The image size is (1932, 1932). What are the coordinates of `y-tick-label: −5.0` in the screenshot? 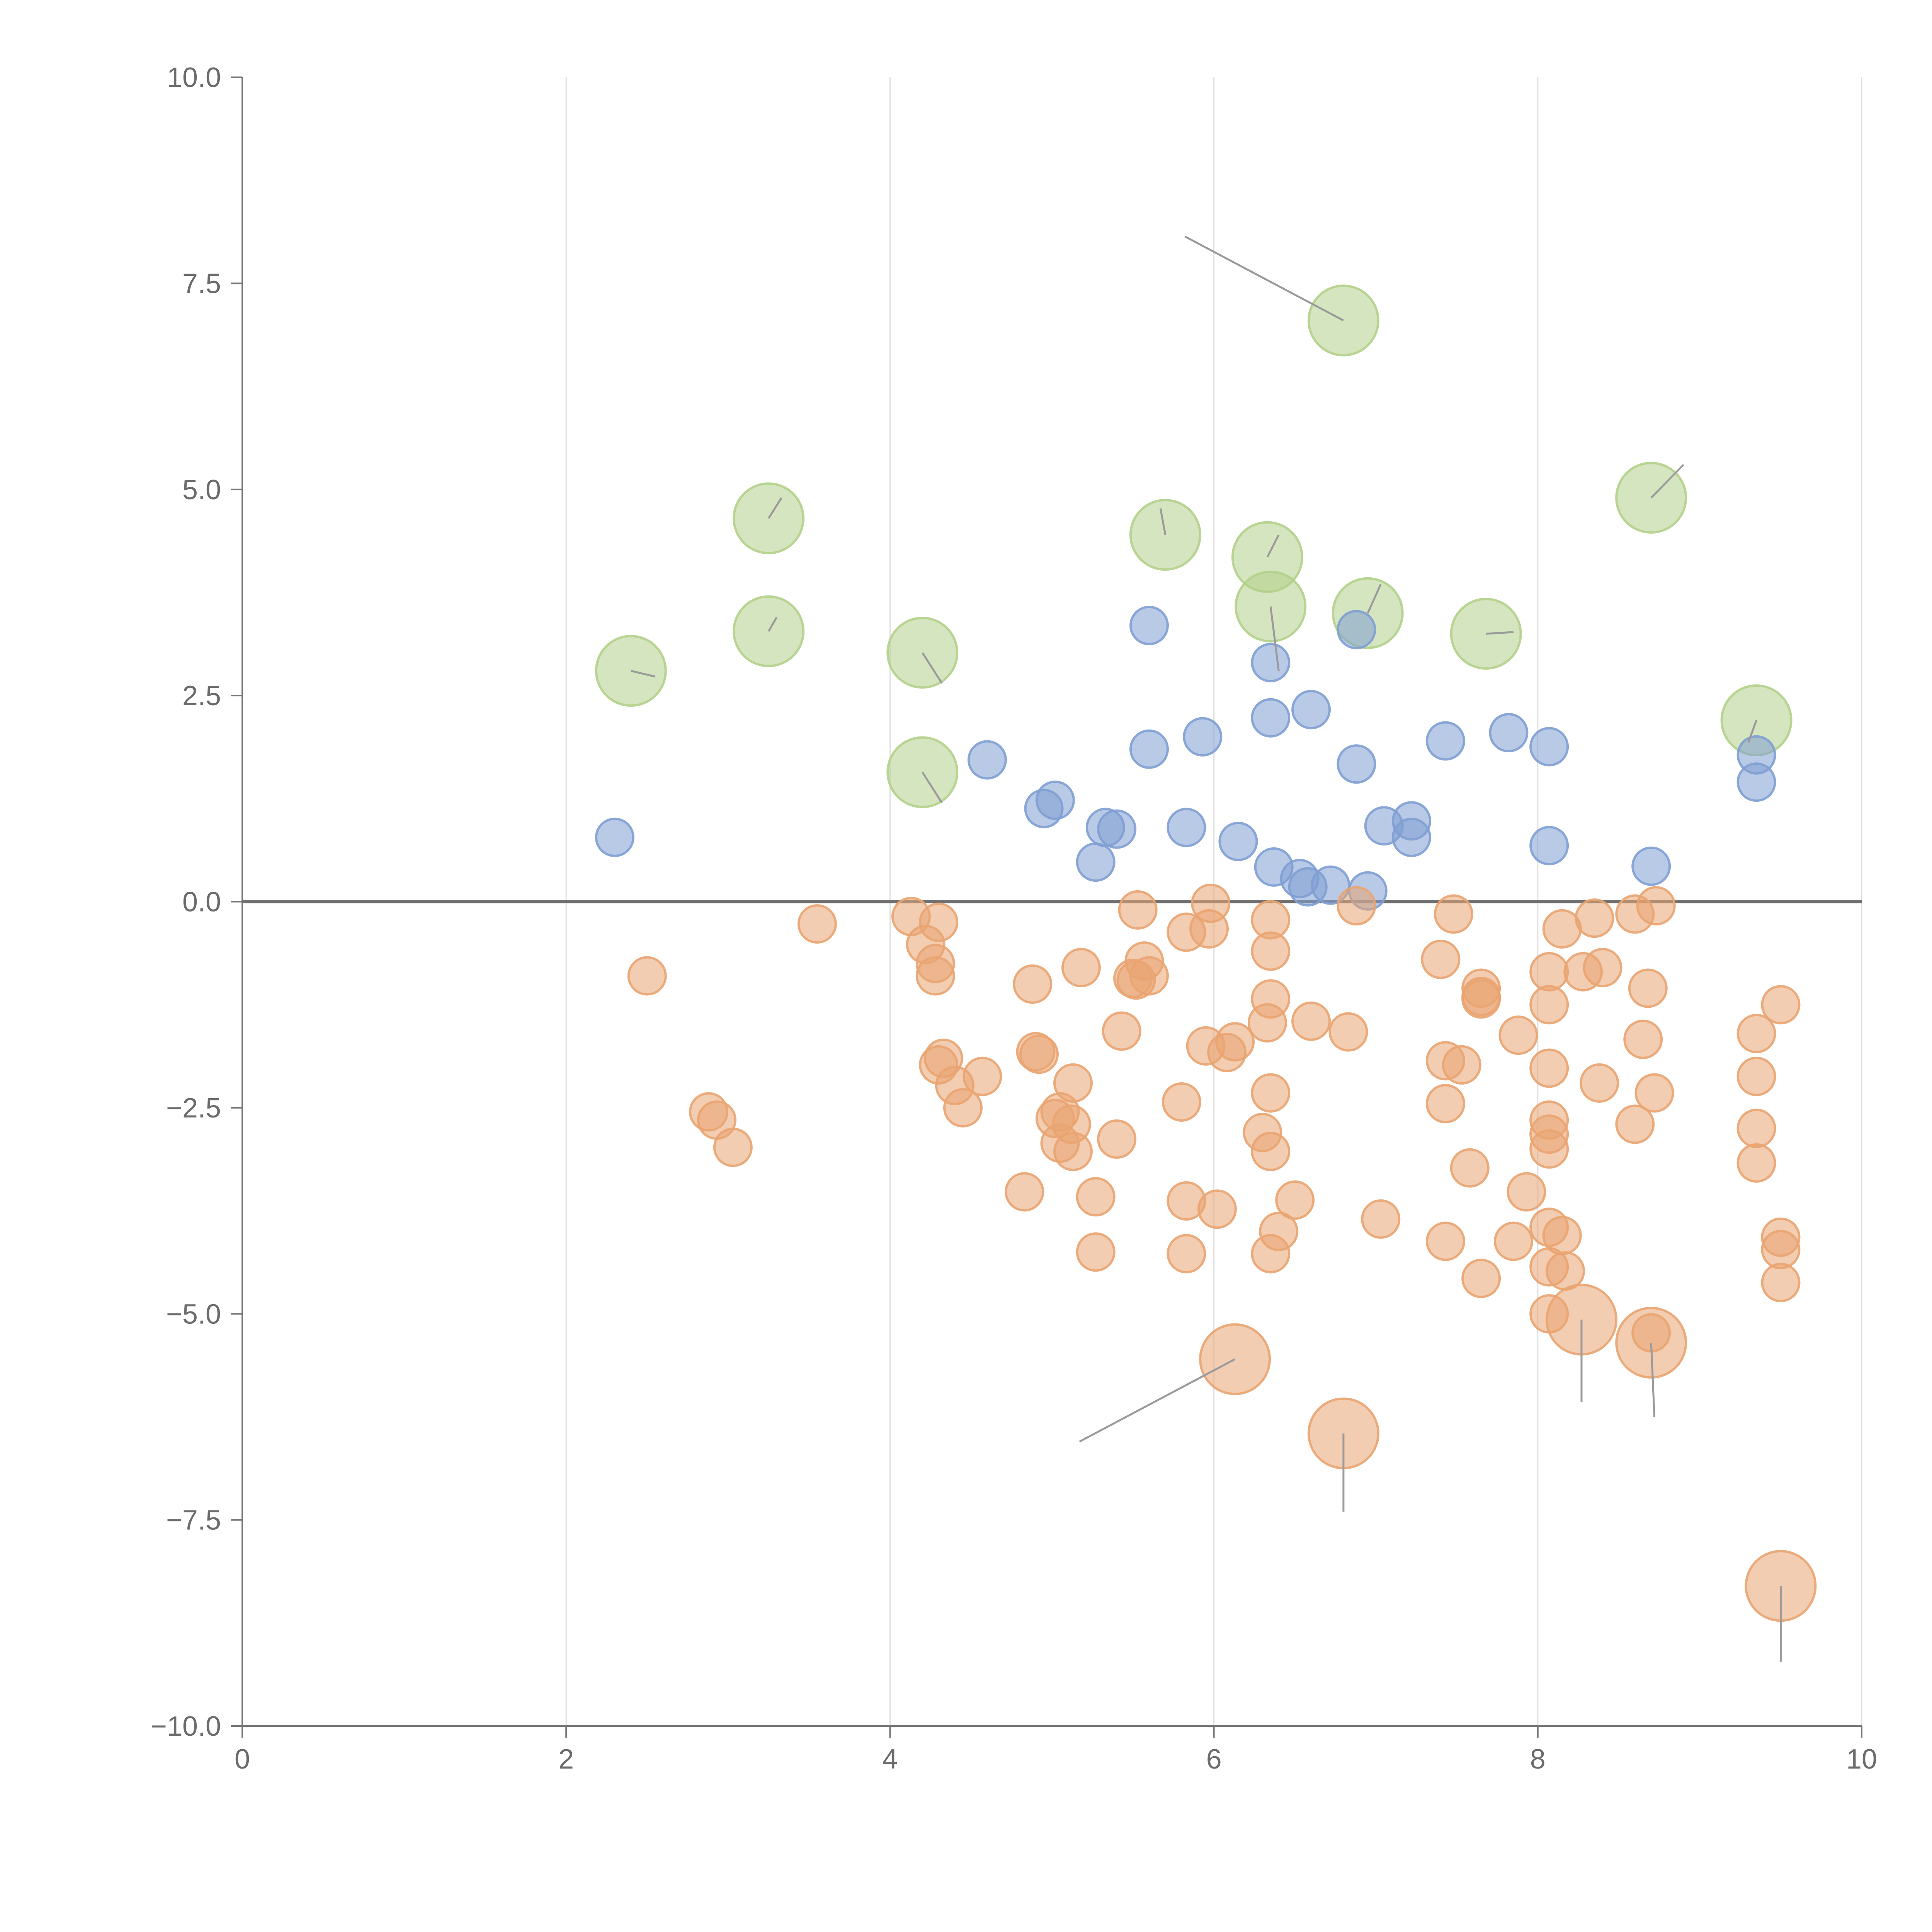 It's located at (193, 1314).